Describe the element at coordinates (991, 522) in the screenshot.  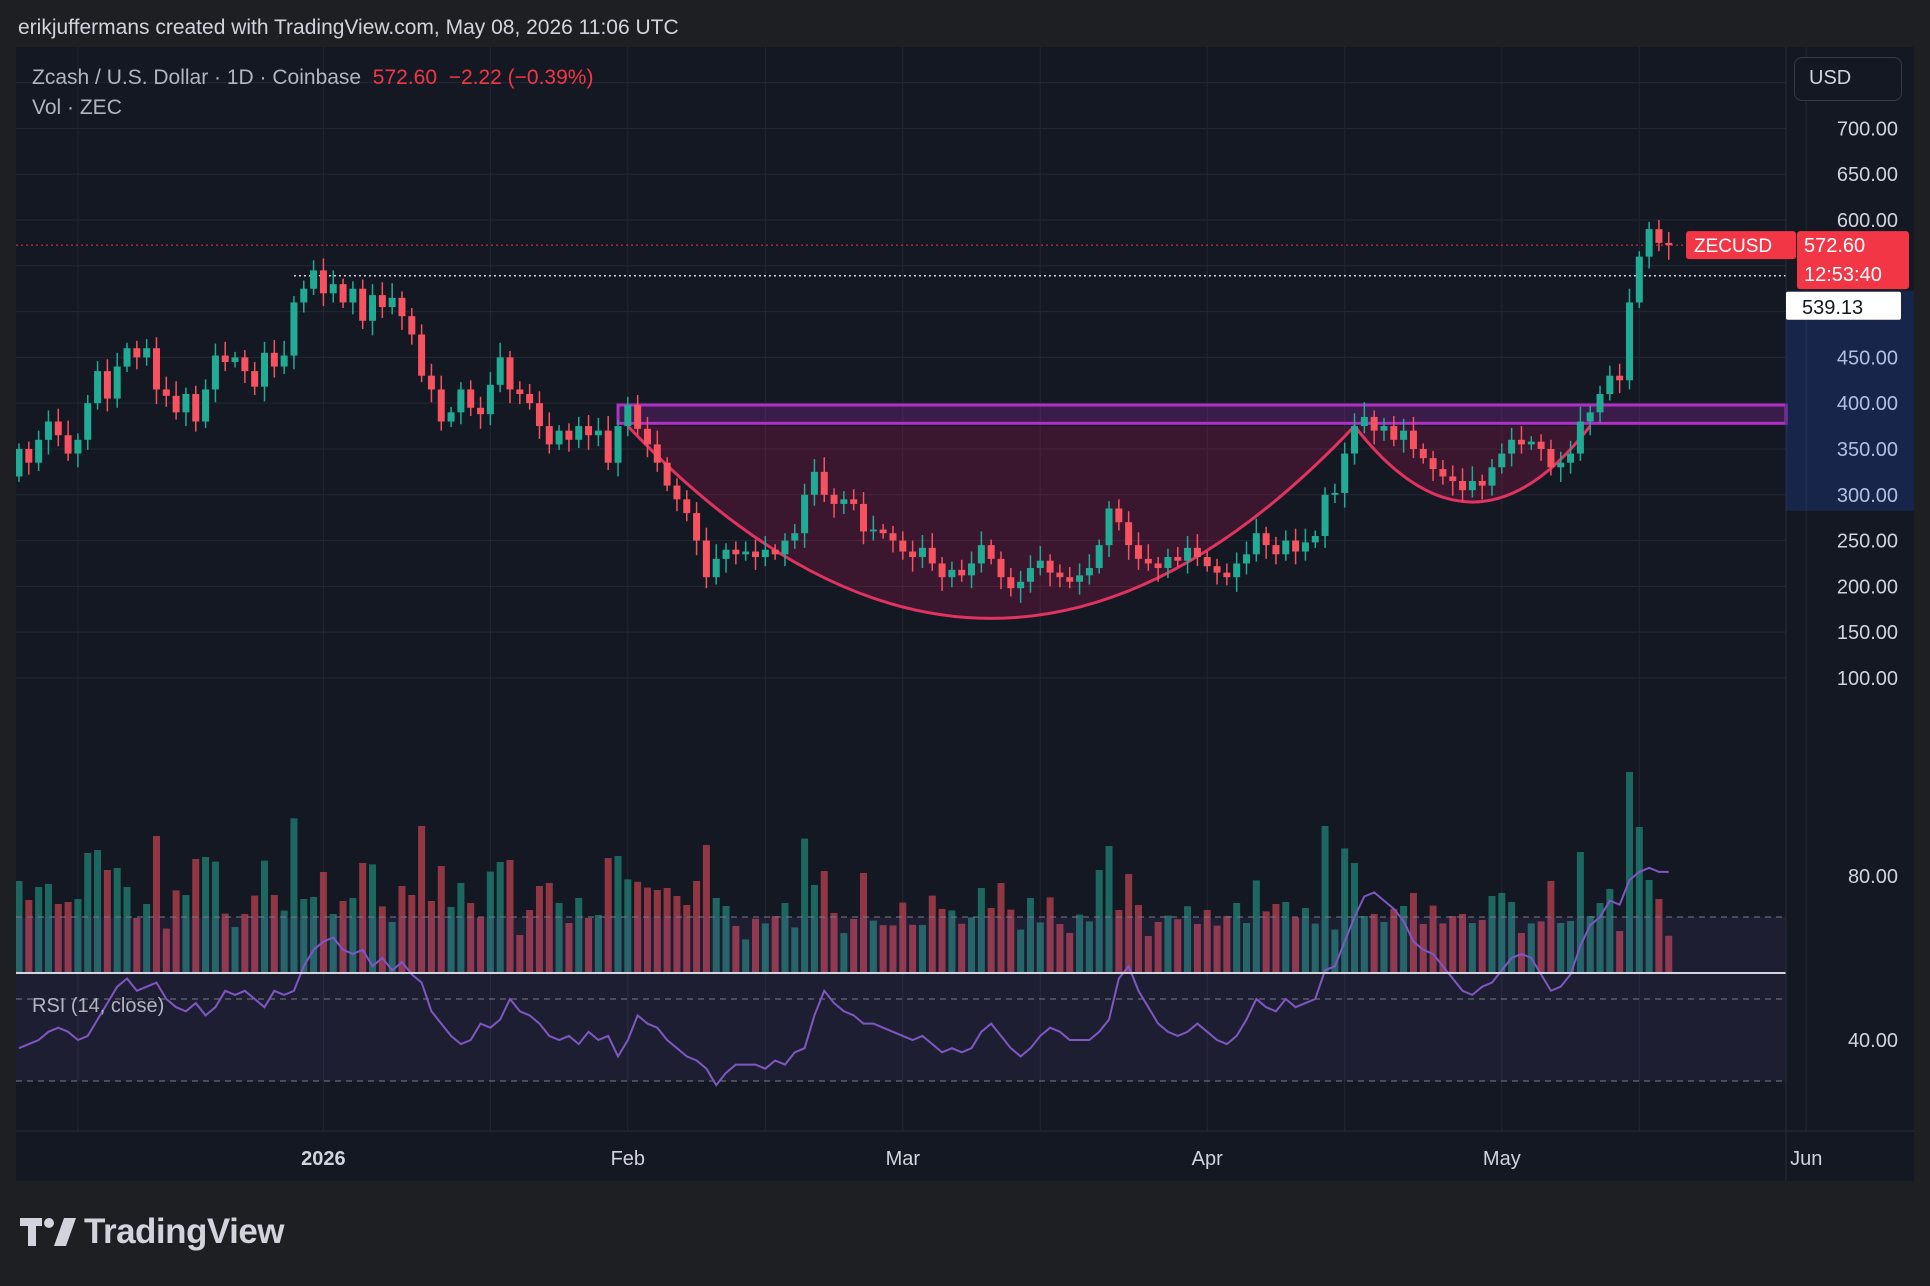
I see `cup-fill` at that location.